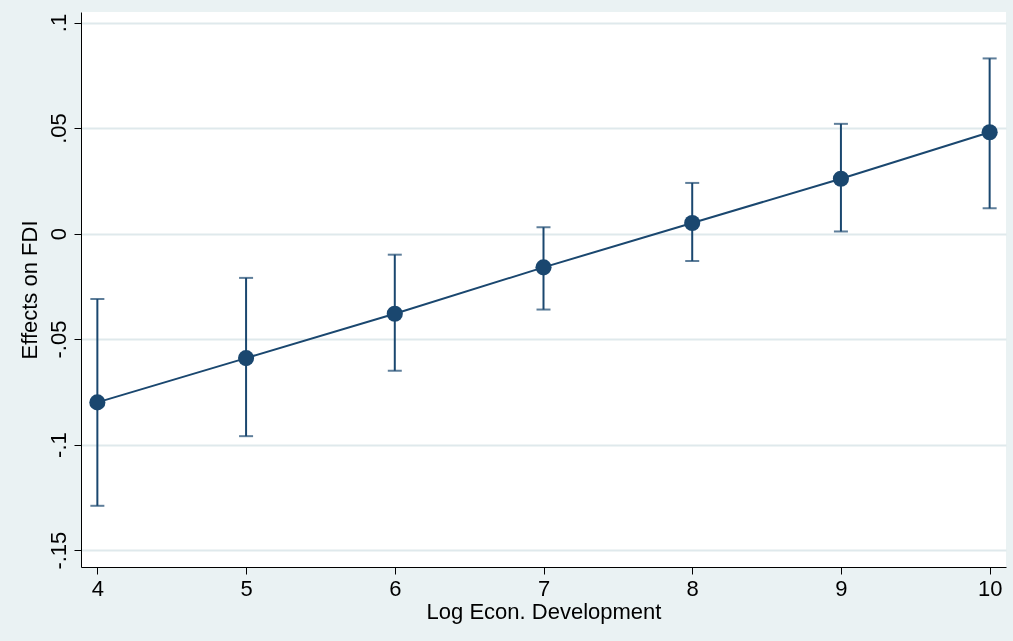  Describe the element at coordinates (58, 23) in the screenshot. I see `y-tick-label: .1` at that location.